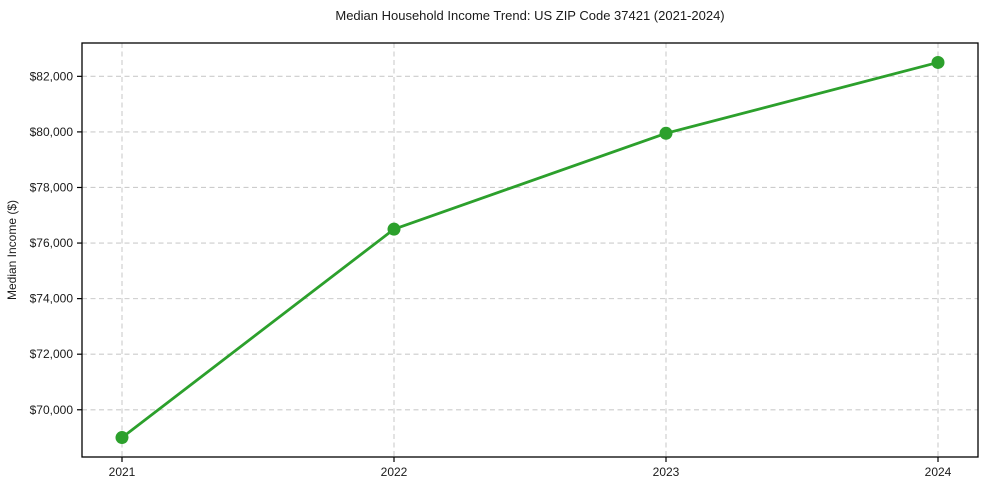  Describe the element at coordinates (52, 187) in the screenshot. I see `y-tick-label: $78,000` at that location.